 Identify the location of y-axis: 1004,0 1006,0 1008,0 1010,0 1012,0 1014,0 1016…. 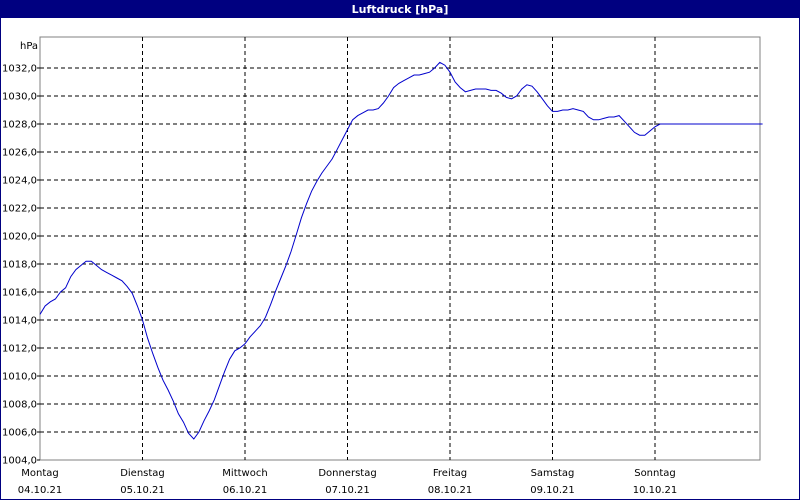
(21, 265).